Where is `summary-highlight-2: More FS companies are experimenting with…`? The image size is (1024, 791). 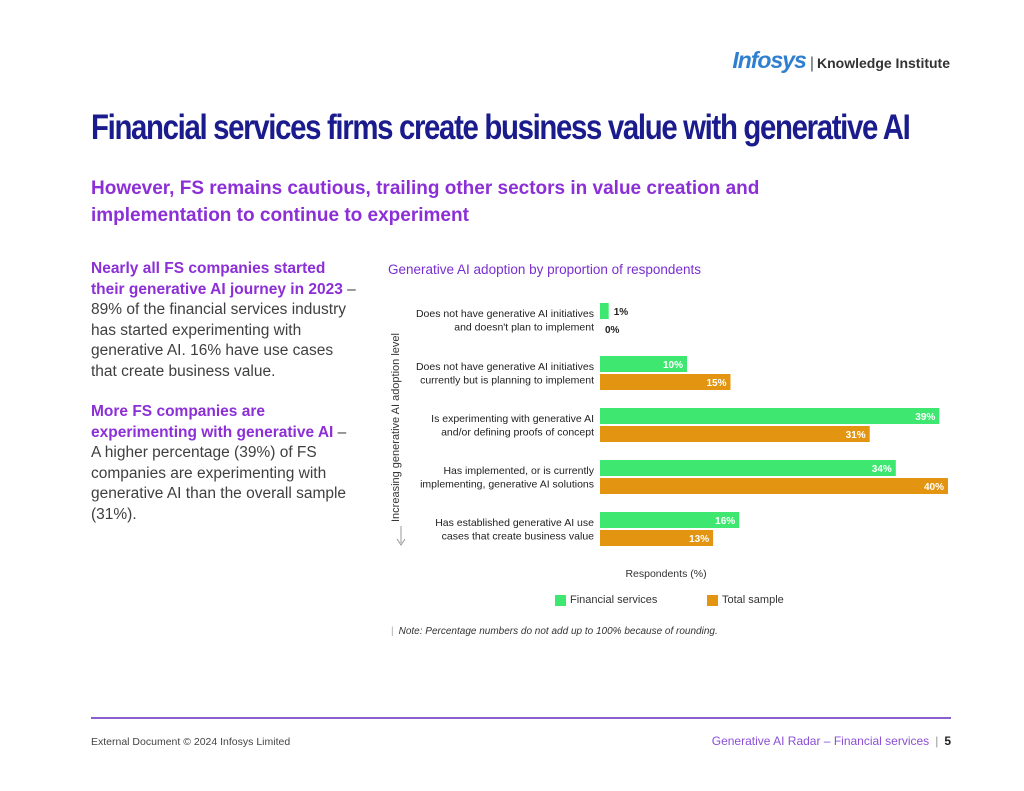 summary-highlight-2: More FS companies are experimenting with… is located at coordinates (212, 422).